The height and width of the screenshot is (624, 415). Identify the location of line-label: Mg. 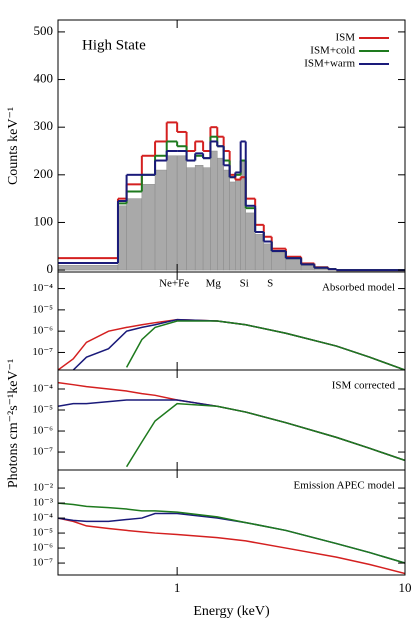
(214, 284).